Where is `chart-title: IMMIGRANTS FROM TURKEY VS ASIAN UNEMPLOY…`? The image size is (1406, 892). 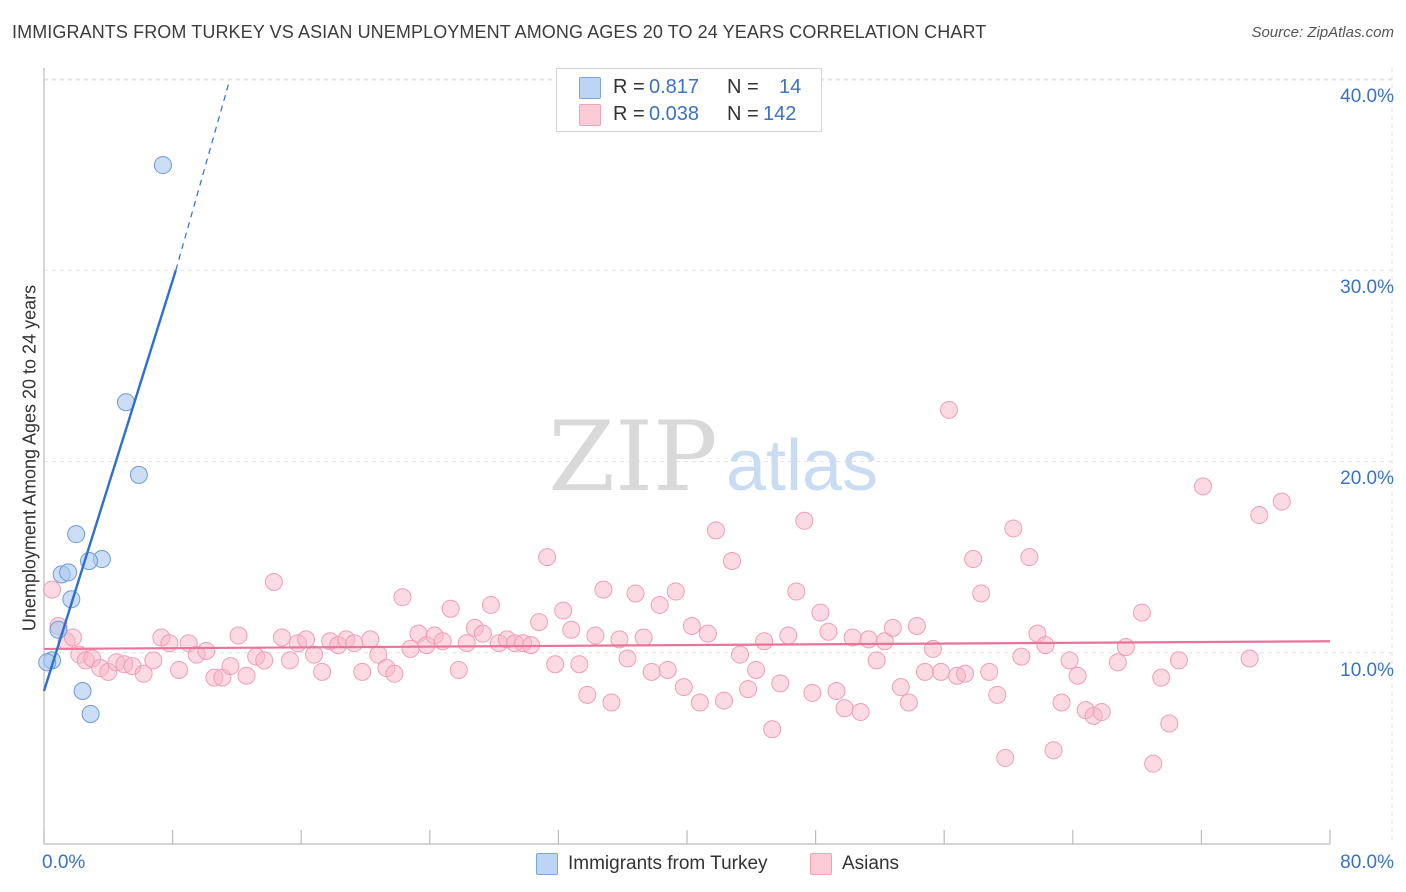
chart-title: IMMIGRANTS FROM TURKEY VS ASIAN UNEMPLOY… is located at coordinates (499, 32).